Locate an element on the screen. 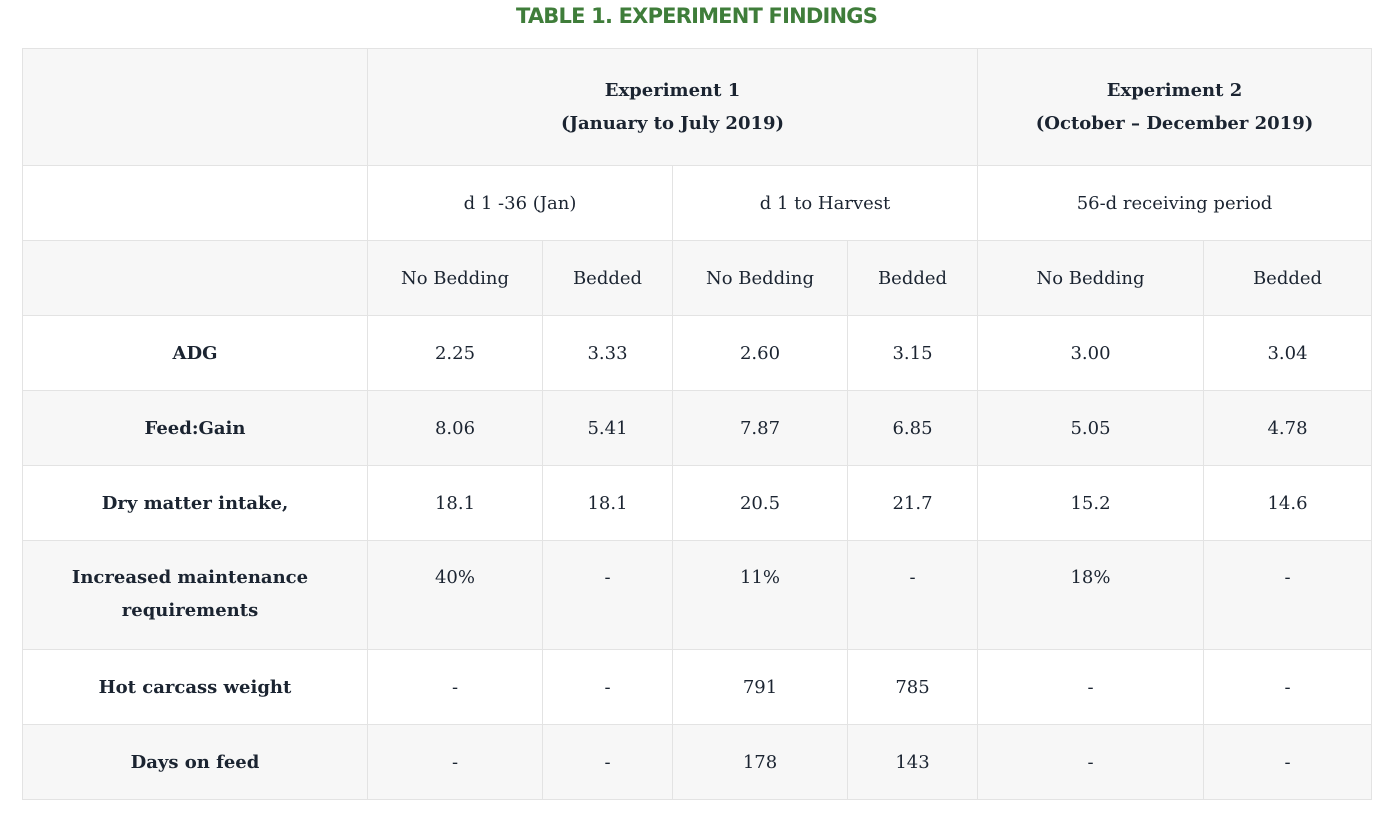  table-cell: 14.6 is located at coordinates (1287, 503).